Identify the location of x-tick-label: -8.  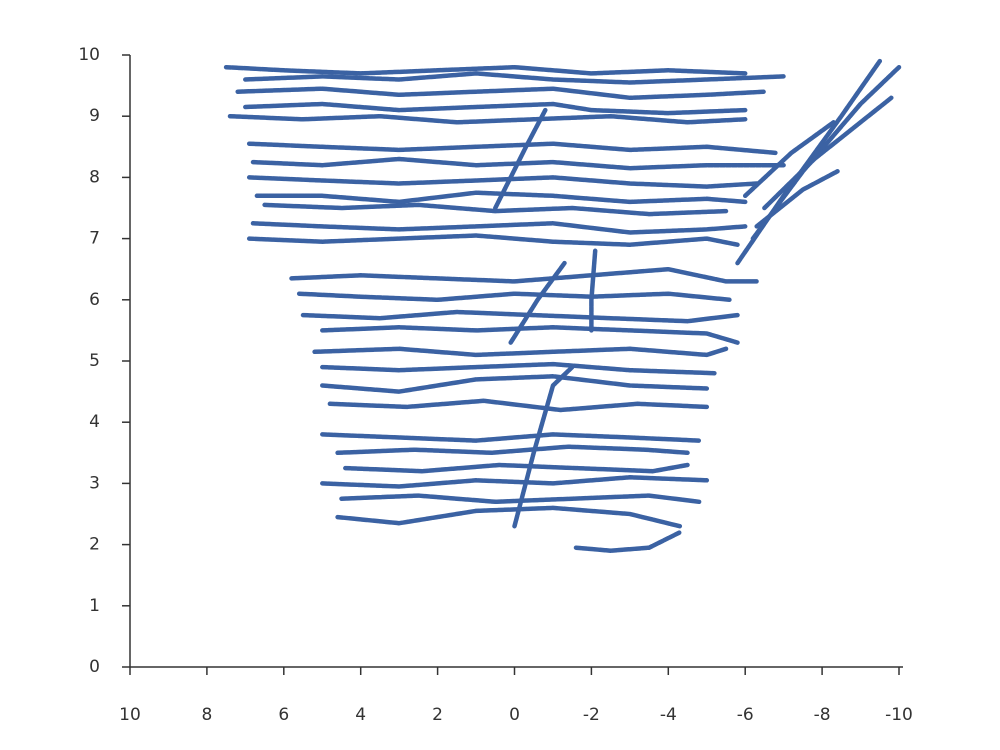
(822, 715).